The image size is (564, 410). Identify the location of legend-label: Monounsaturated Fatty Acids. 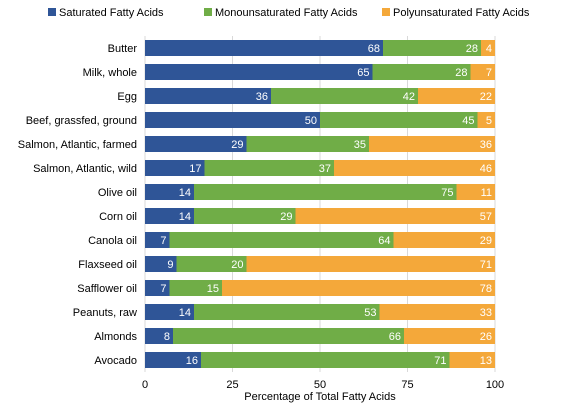
(286, 13).